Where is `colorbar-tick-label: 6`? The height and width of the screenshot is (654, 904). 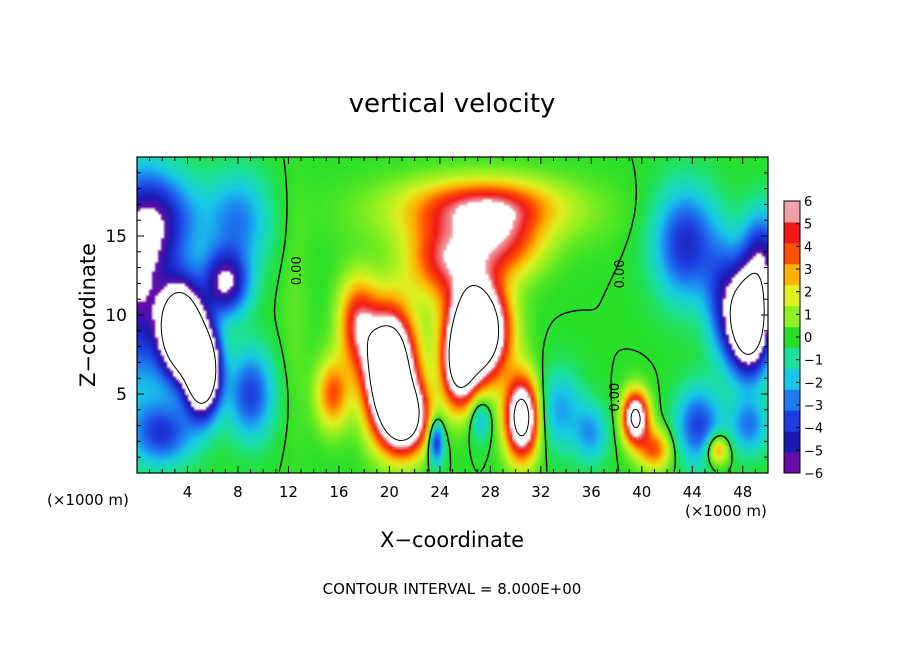
colorbar-tick-label: 6 is located at coordinates (808, 202).